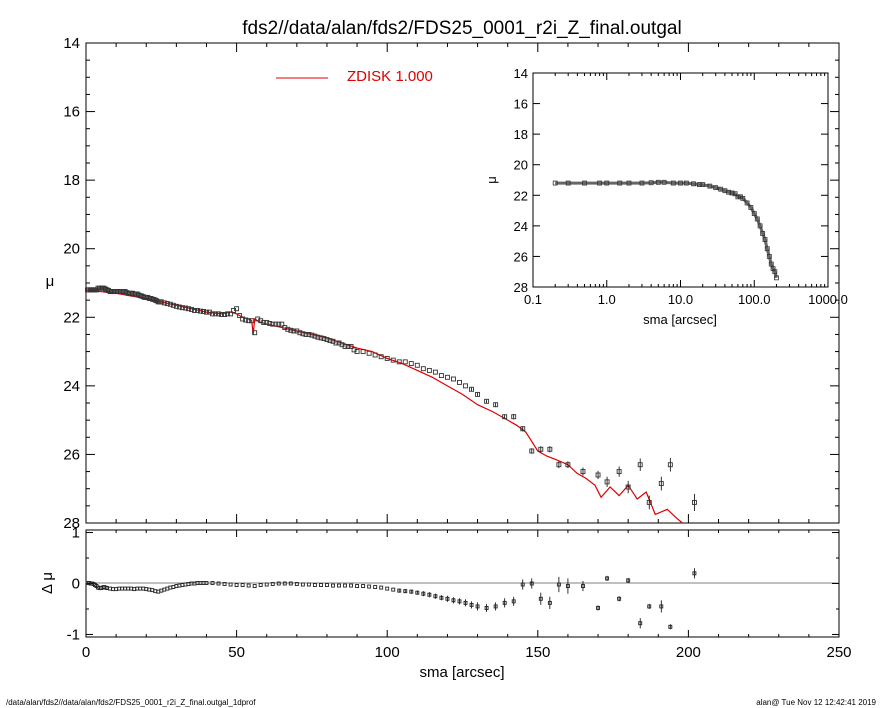 The image size is (885, 708). What do you see at coordinates (521, 73) in the screenshot?
I see `inset-y-tick-label: 14` at bounding box center [521, 73].